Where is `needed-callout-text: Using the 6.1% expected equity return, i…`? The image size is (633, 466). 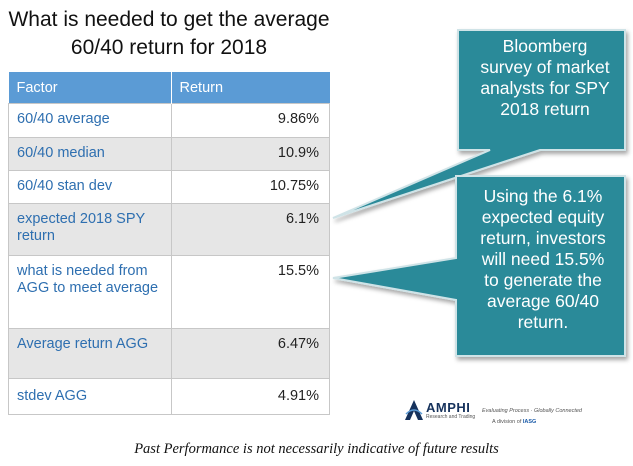
needed-callout-text: Using the 6.1% expected equity return, i… is located at coordinates (543, 259).